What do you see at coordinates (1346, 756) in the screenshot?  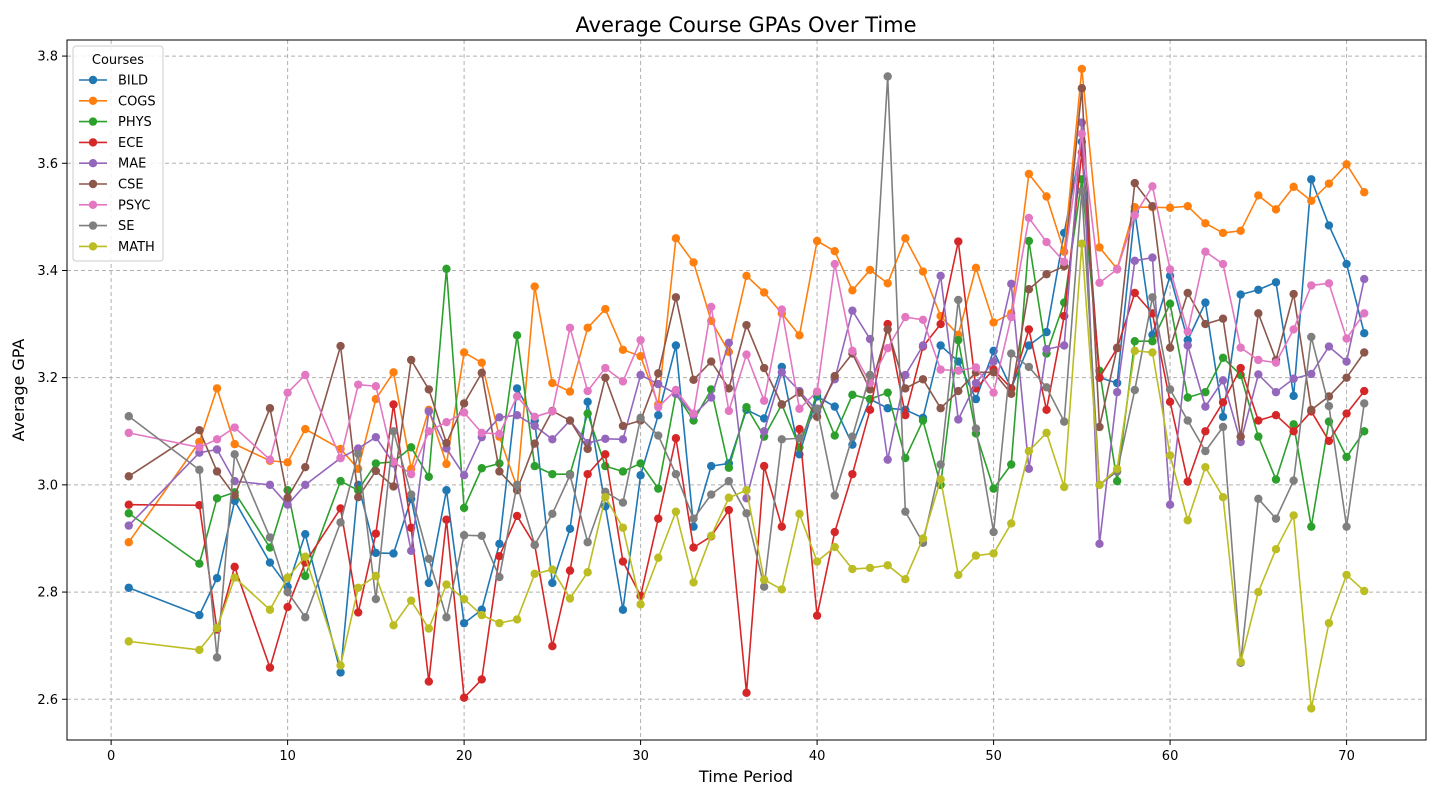 I see `x-tick-label: 70` at bounding box center [1346, 756].